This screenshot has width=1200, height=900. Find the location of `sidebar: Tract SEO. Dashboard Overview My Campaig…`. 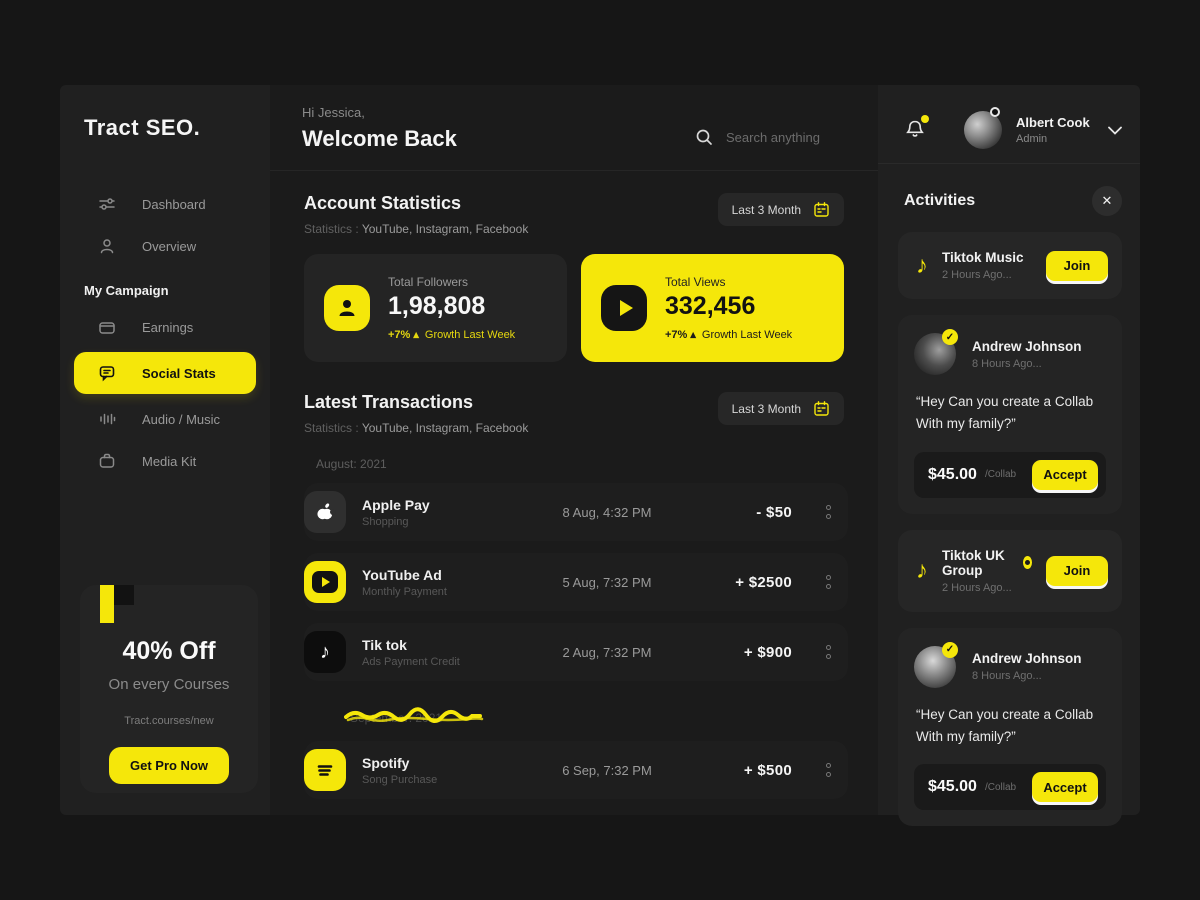

sidebar: Tract SEO. Dashboard Overview My Campaig… is located at coordinates (165, 450).